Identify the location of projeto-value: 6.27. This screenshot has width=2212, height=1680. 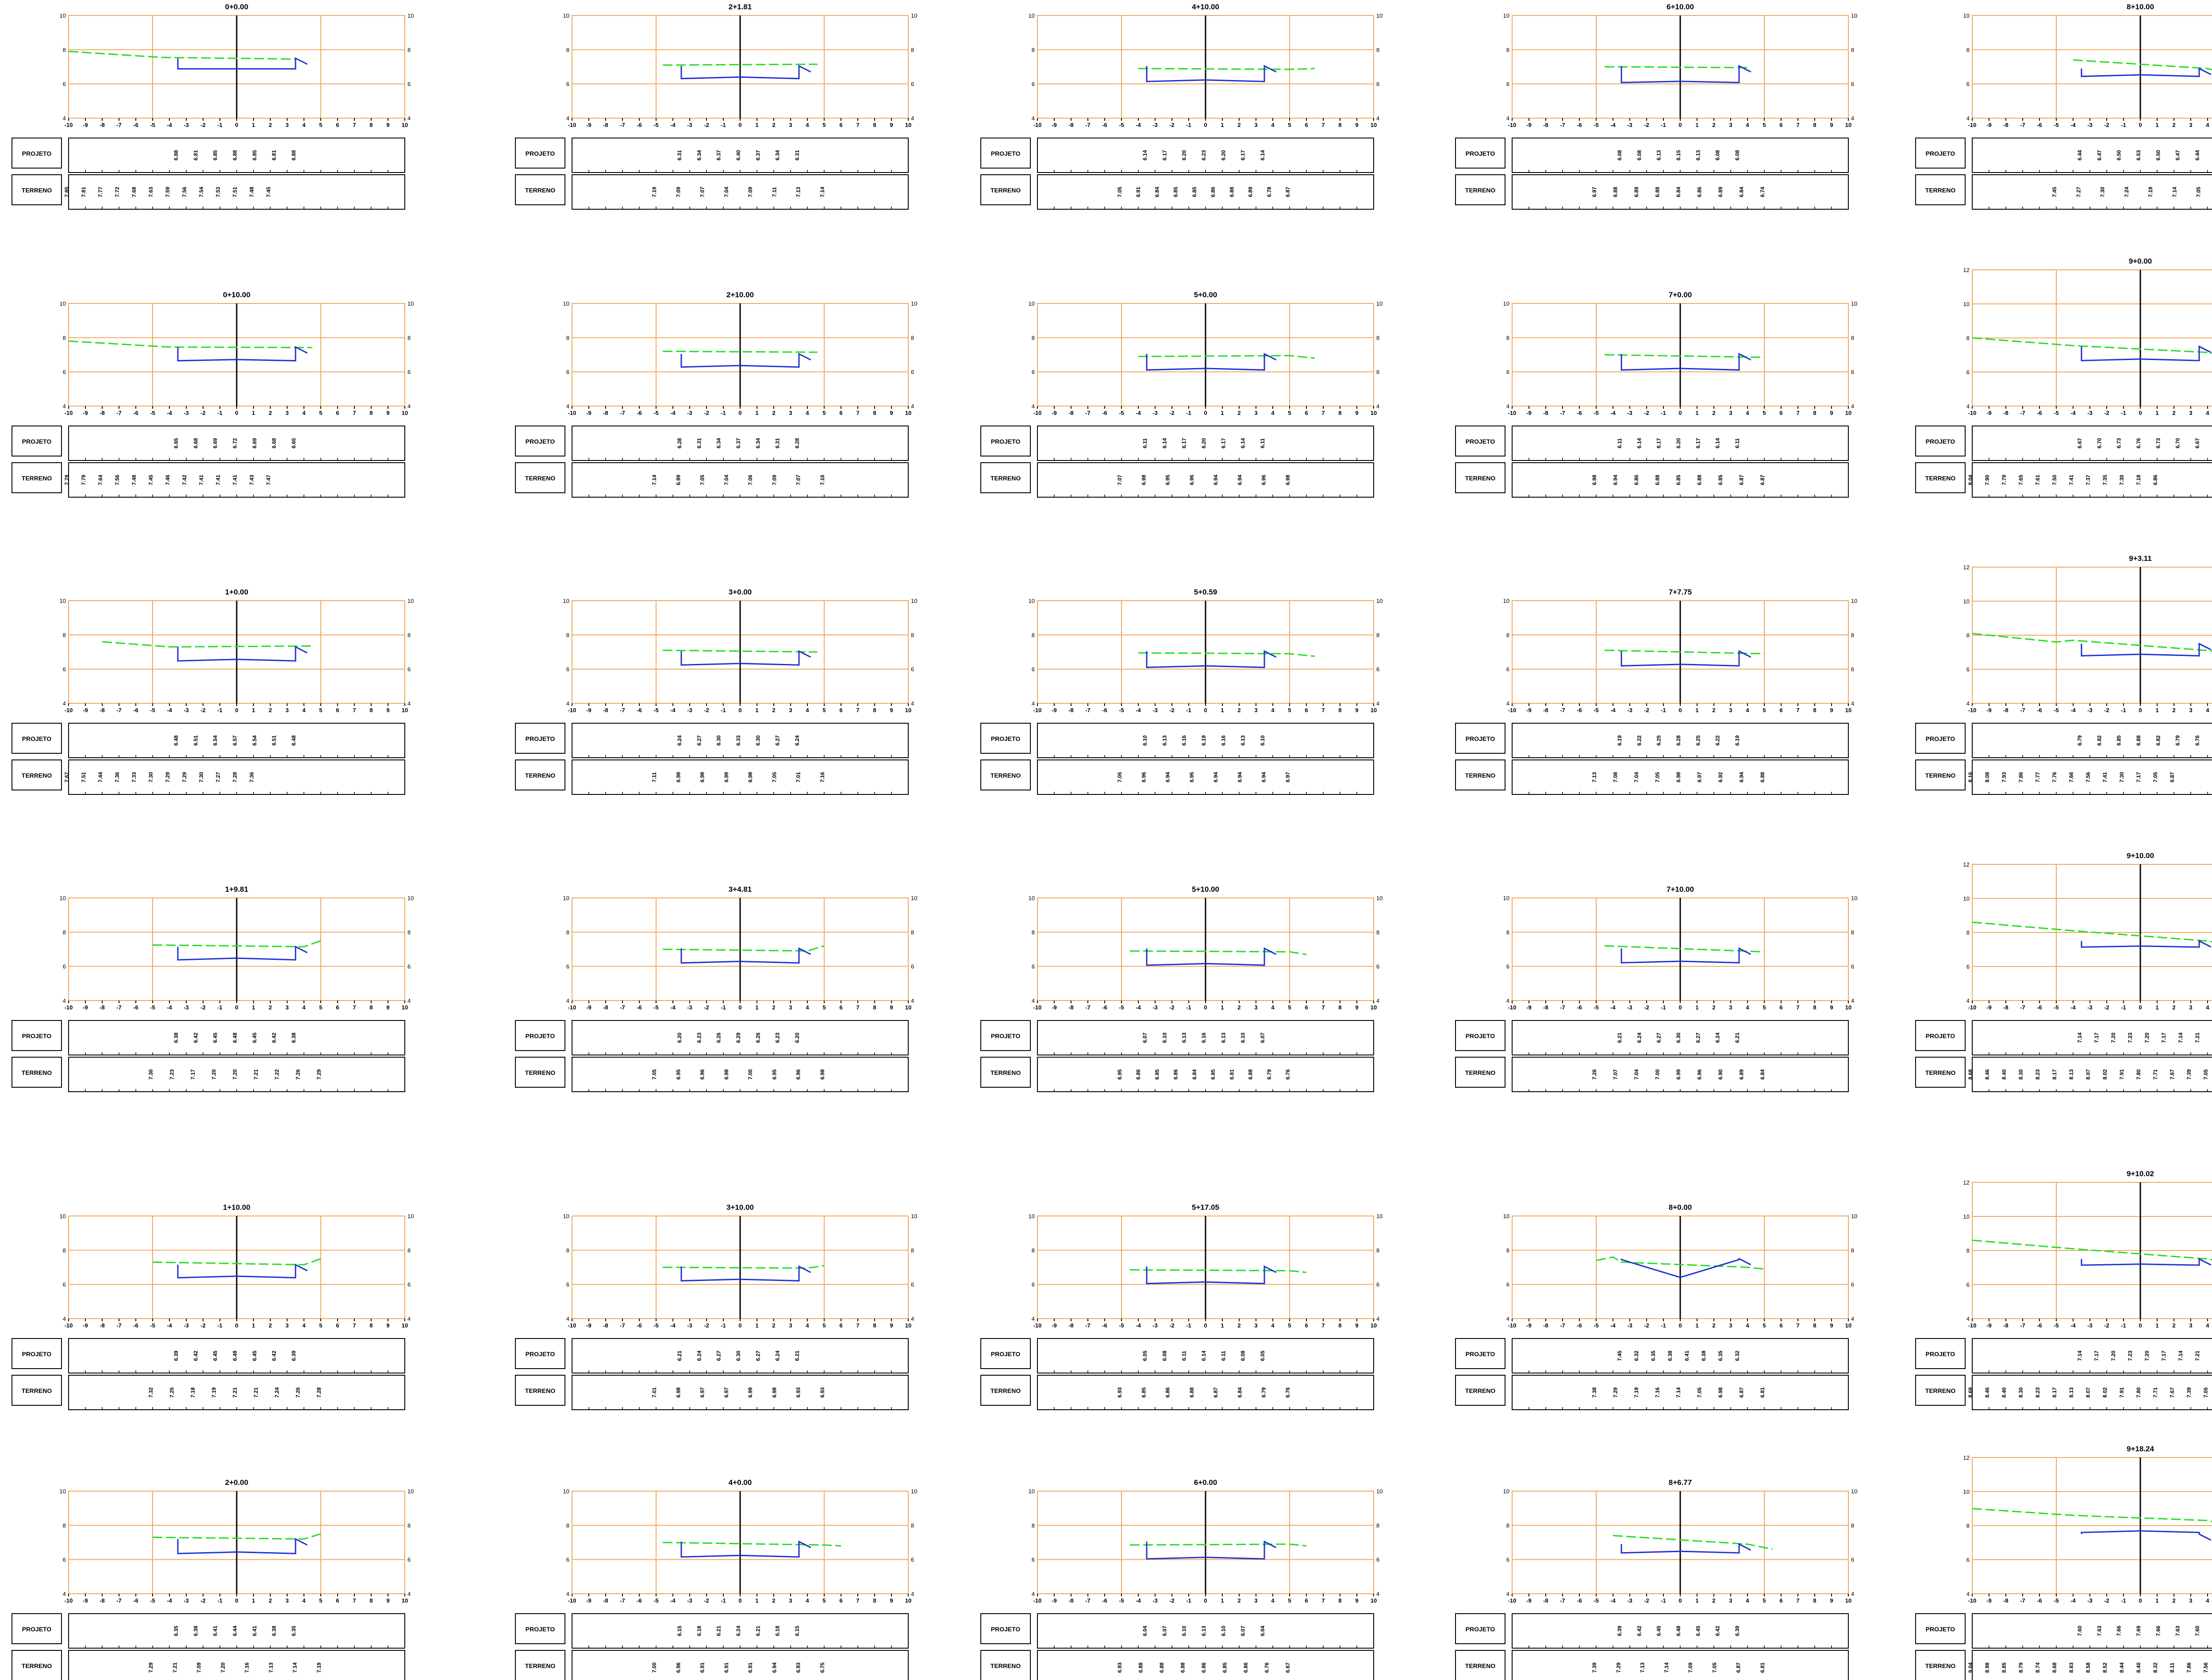
(1698, 1037).